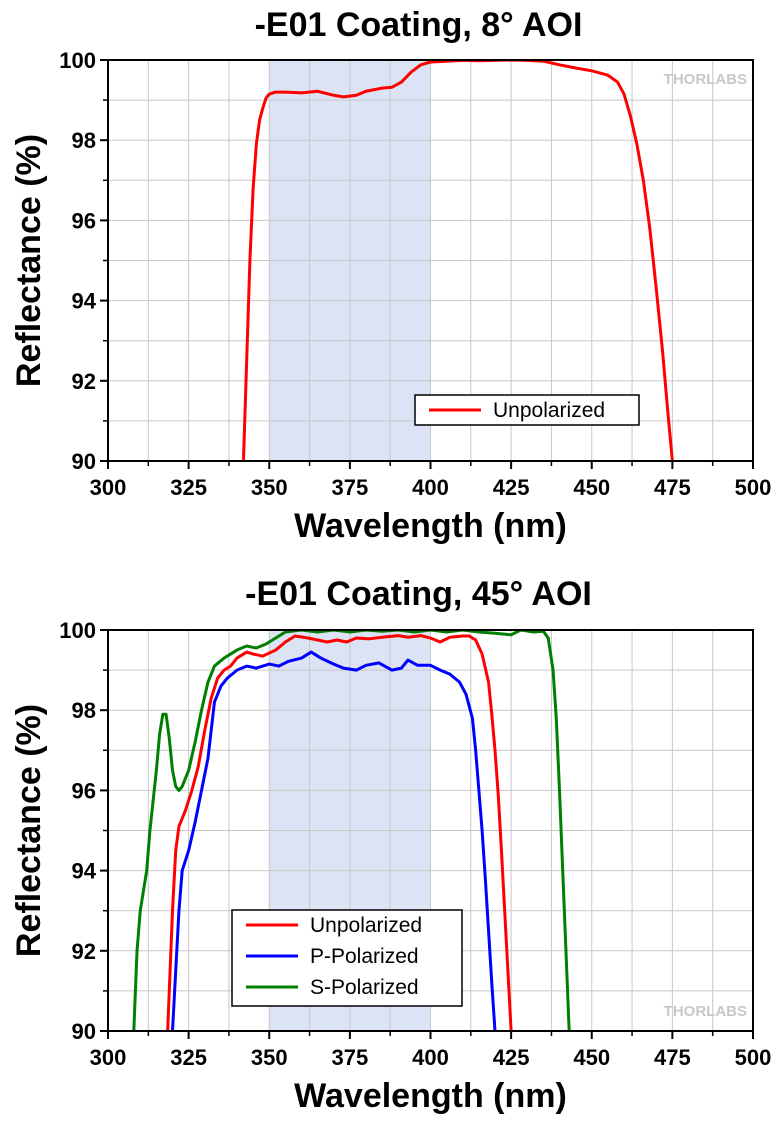 The width and height of the screenshot is (780, 1124). Describe the element at coordinates (419, 25) in the screenshot. I see `chart-title: -E01 Coating, 8° AOI` at that location.